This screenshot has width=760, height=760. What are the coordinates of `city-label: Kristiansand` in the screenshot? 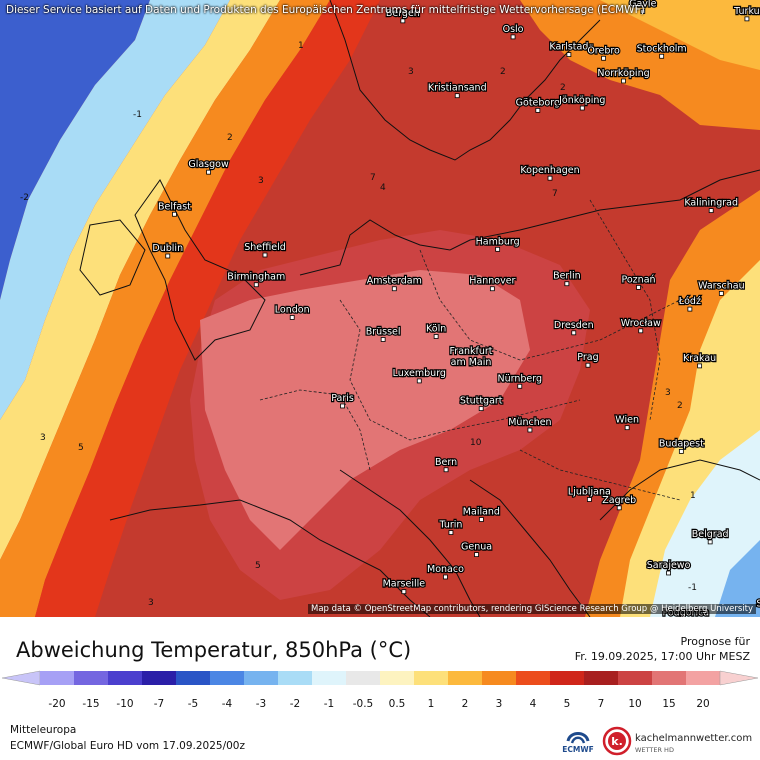 It's located at (457, 88).